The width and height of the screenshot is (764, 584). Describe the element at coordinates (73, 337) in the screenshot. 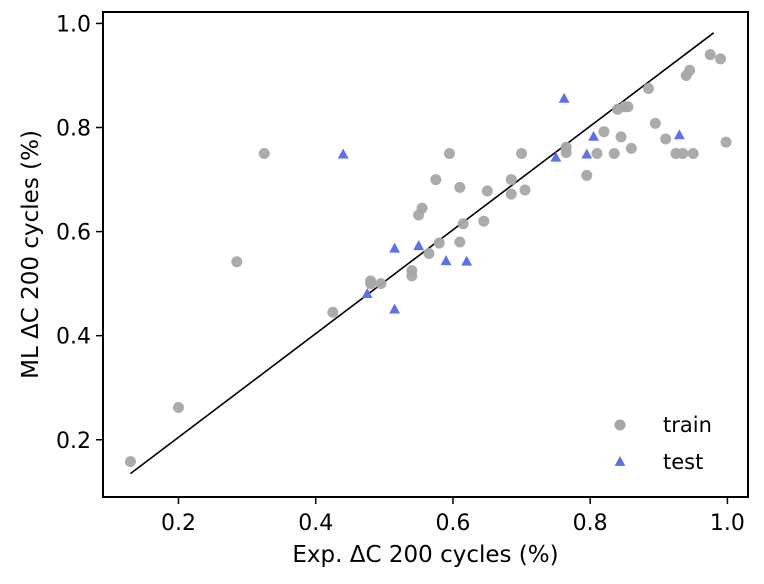

I see `y-tick-label: 0.4` at that location.